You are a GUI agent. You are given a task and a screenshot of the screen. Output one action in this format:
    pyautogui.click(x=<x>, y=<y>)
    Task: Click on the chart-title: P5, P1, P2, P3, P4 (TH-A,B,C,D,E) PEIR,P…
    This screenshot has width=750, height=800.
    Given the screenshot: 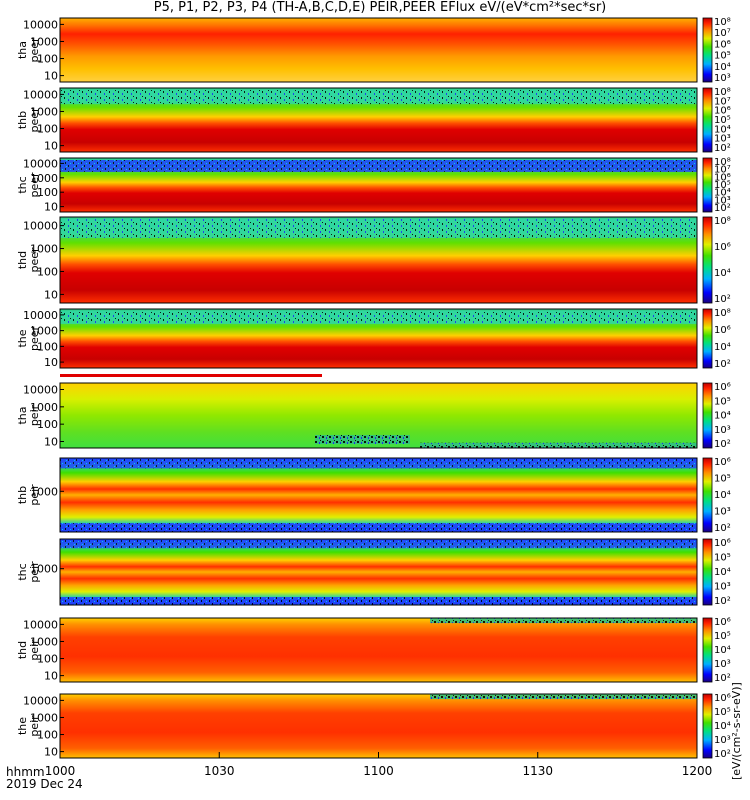 What is the action you would take?
    pyautogui.click(x=380, y=7)
    